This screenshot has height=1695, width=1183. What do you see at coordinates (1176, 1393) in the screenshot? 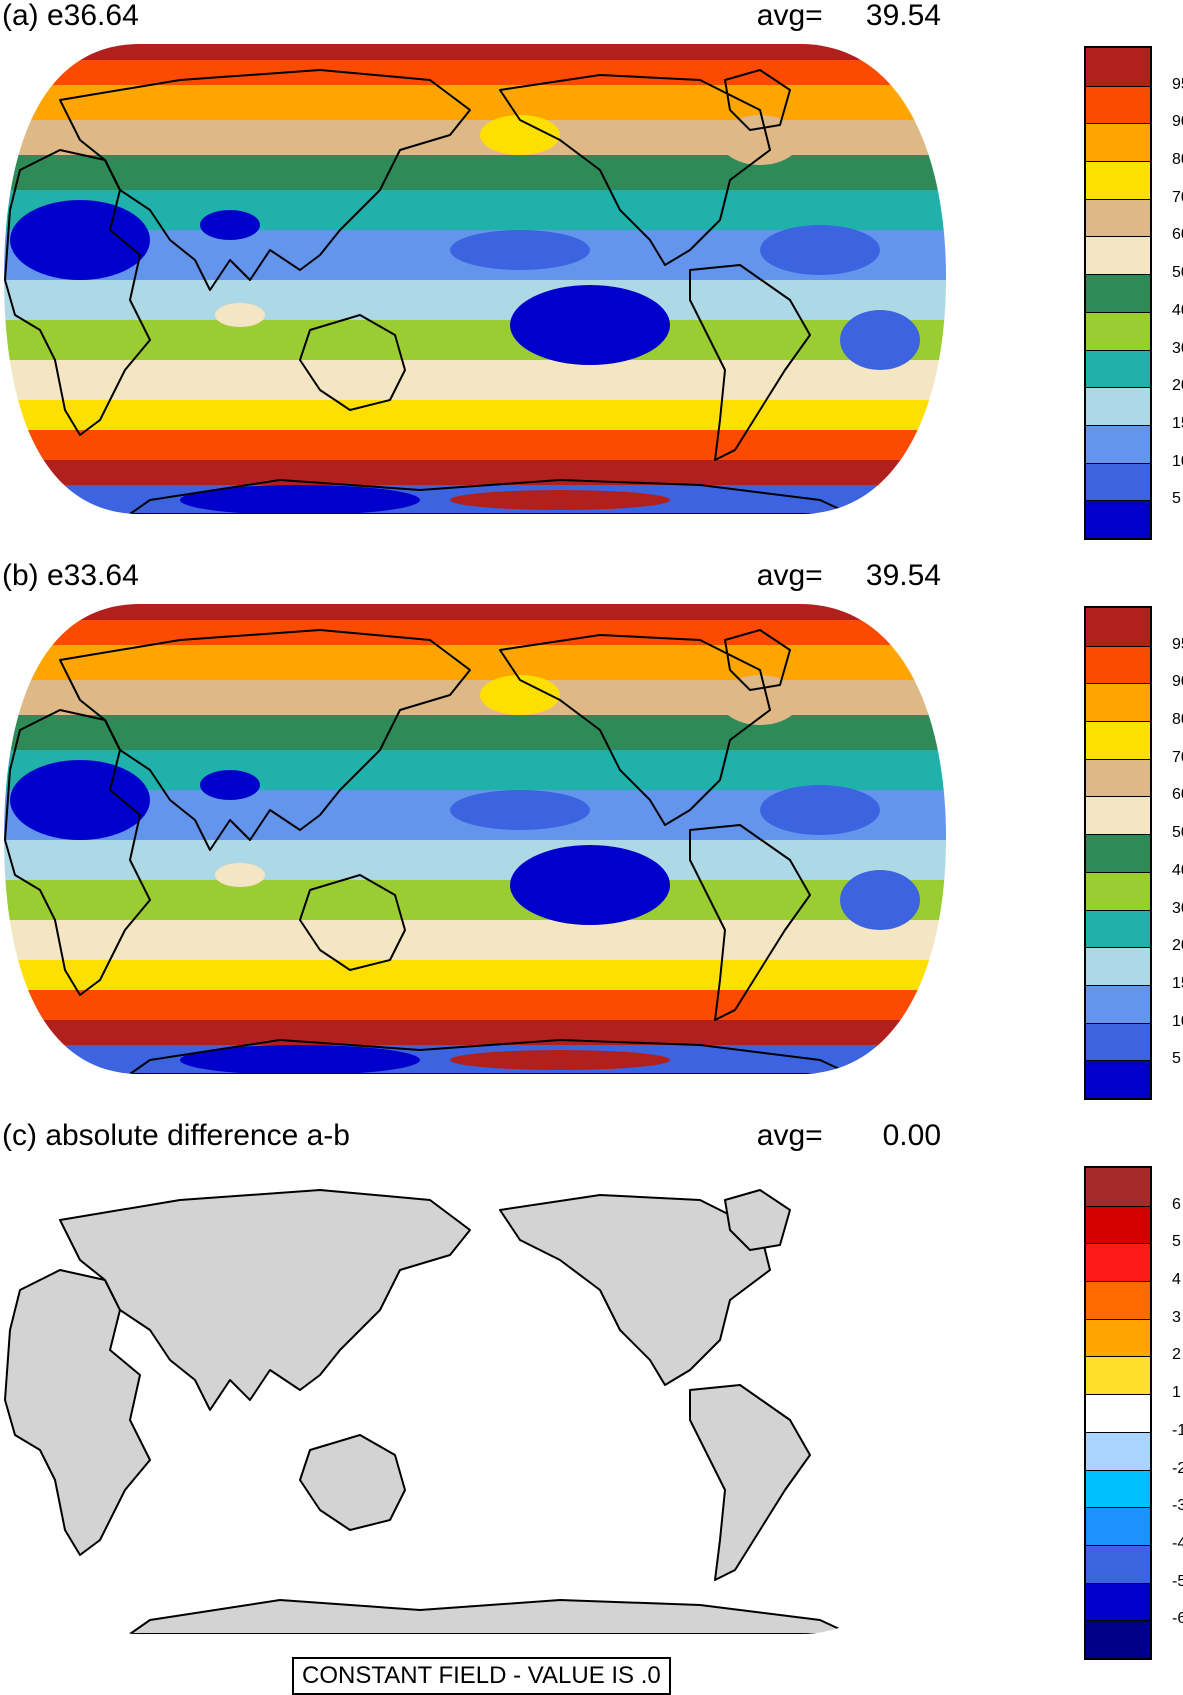
I see `colorbar-tick-label: 1` at bounding box center [1176, 1393].